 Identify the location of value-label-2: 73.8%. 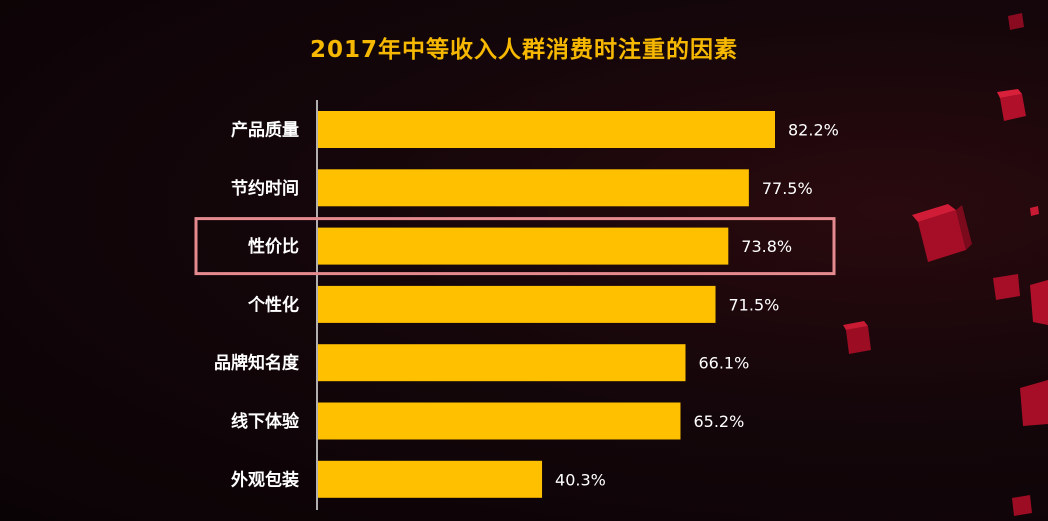
(766, 246).